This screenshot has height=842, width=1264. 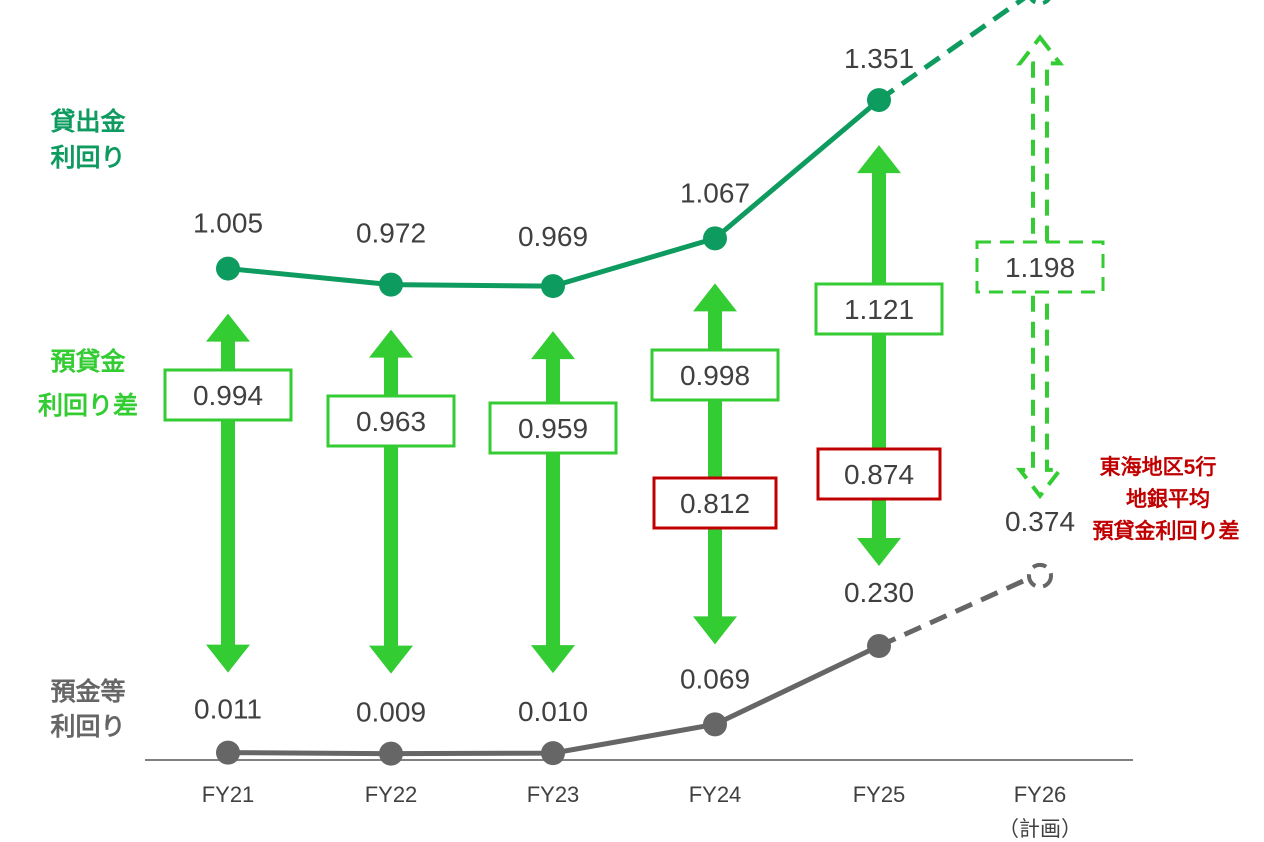 What do you see at coordinates (553, 236) in the screenshot?
I see `loan-yield-value-label: 0.969` at bounding box center [553, 236].